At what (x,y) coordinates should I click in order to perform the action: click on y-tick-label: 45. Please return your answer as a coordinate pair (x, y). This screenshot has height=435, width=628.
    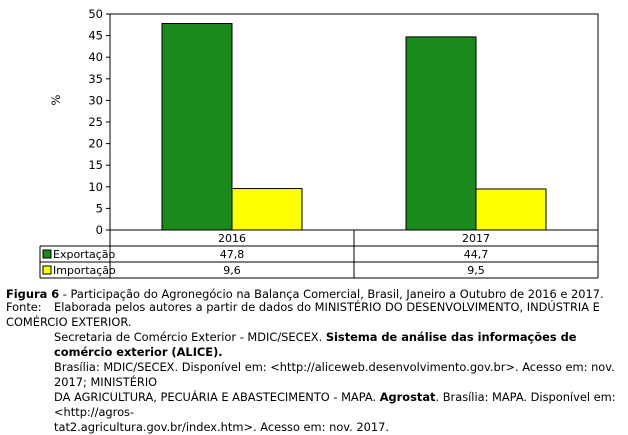
    Looking at the image, I should click on (95, 36).